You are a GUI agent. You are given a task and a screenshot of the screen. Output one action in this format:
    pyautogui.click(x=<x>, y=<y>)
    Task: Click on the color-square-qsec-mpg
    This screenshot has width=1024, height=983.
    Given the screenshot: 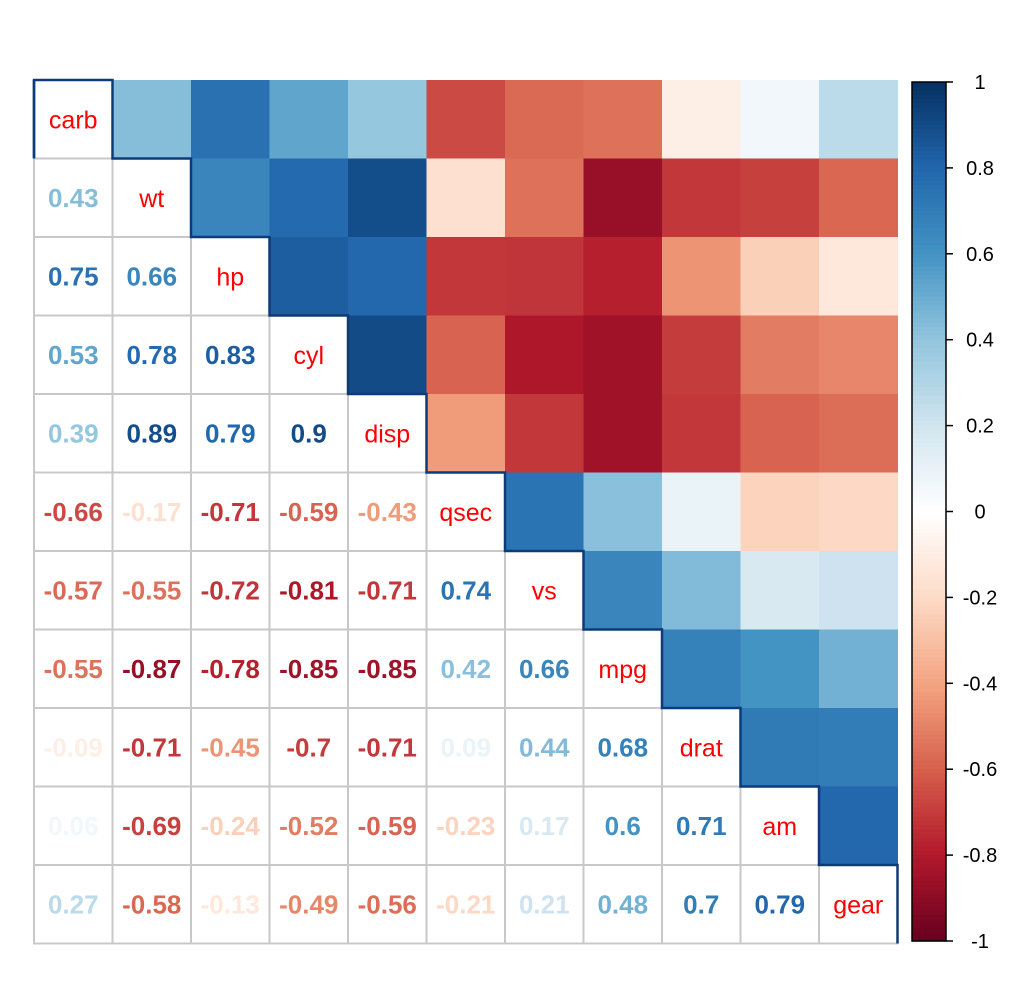 What is the action you would take?
    pyautogui.click(x=623, y=512)
    